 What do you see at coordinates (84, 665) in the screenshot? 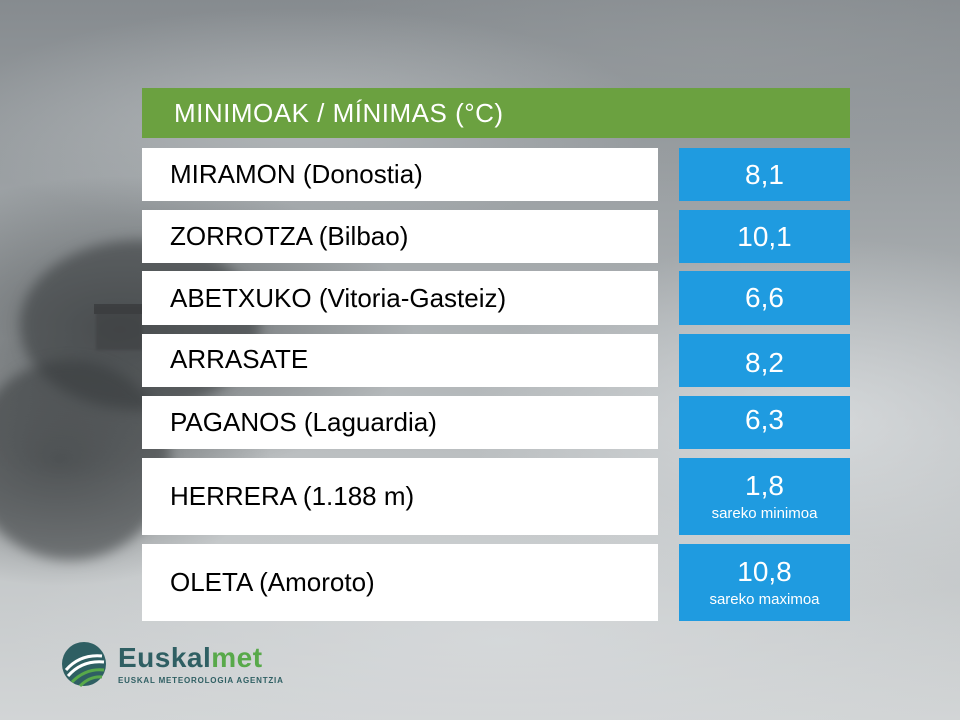
I see `euskalmet-logo-icon` at bounding box center [84, 665].